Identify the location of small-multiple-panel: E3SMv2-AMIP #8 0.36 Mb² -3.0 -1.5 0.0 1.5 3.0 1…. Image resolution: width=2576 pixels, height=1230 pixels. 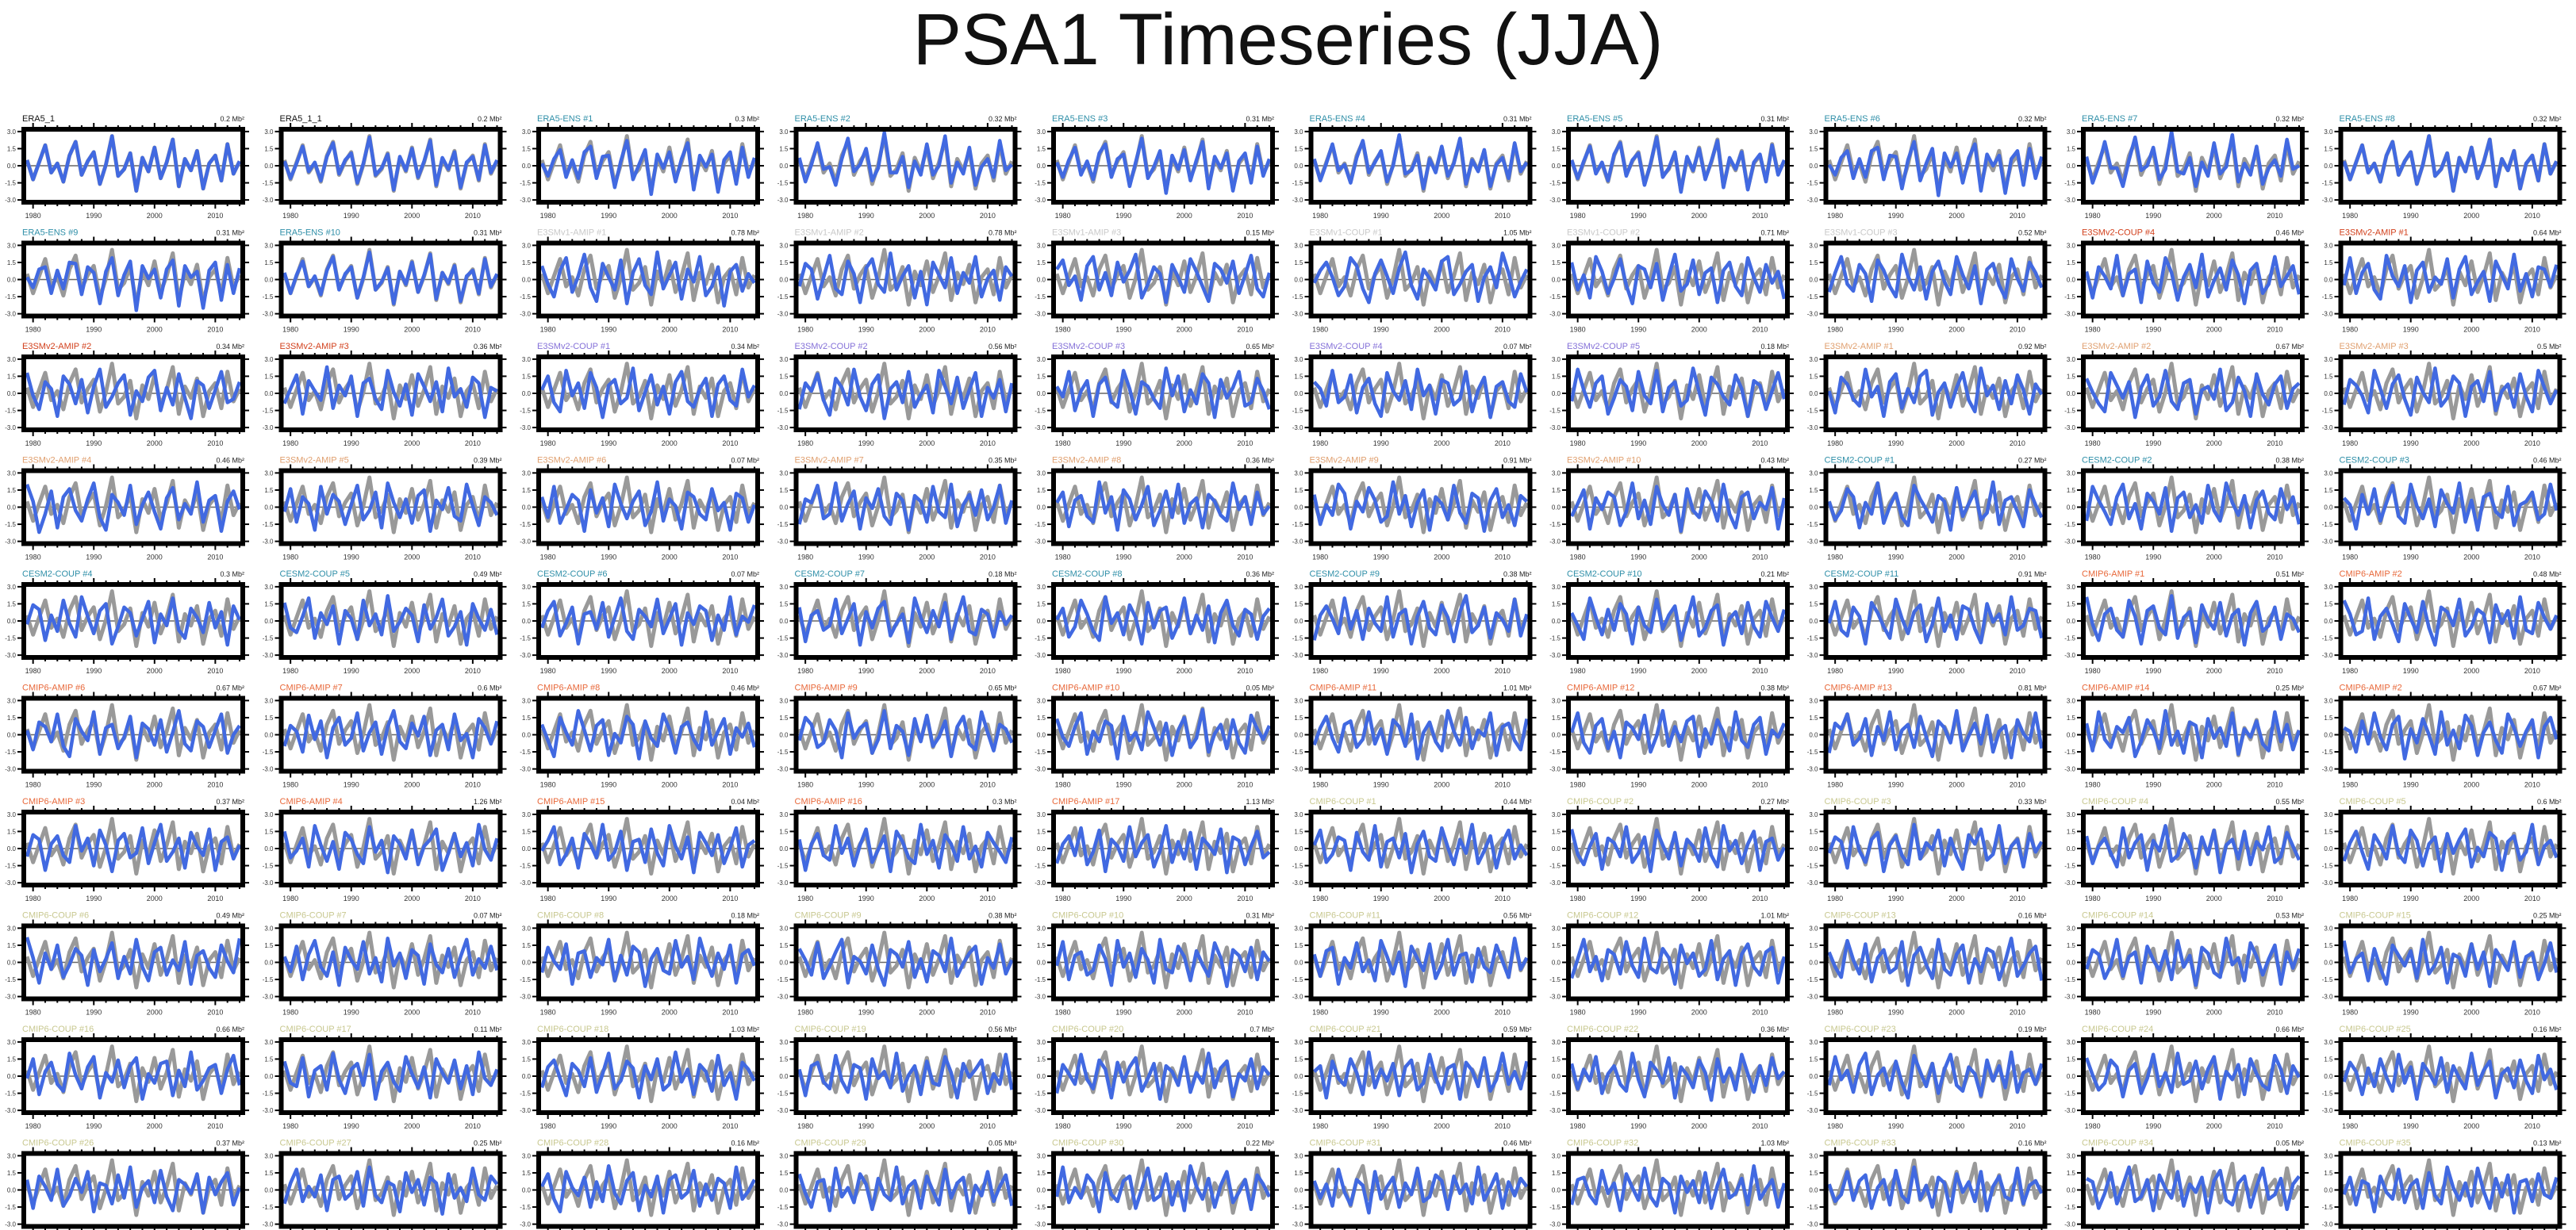
(1157, 509).